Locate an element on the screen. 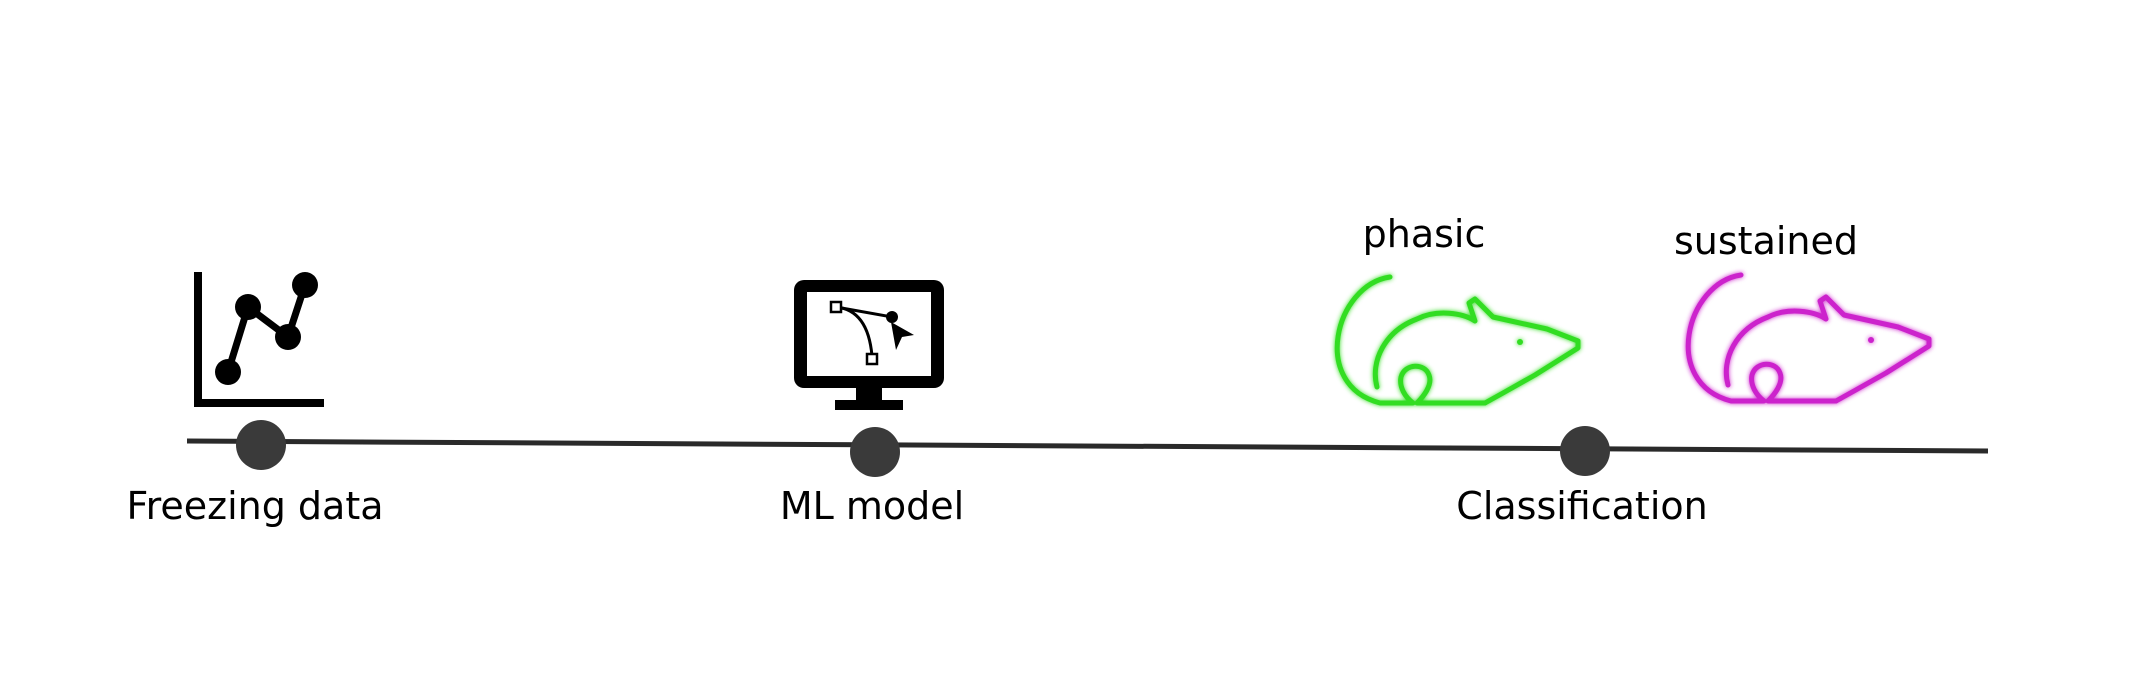 The height and width of the screenshot is (686, 2140). mouse-icon-sustained is located at coordinates (1808, 338).